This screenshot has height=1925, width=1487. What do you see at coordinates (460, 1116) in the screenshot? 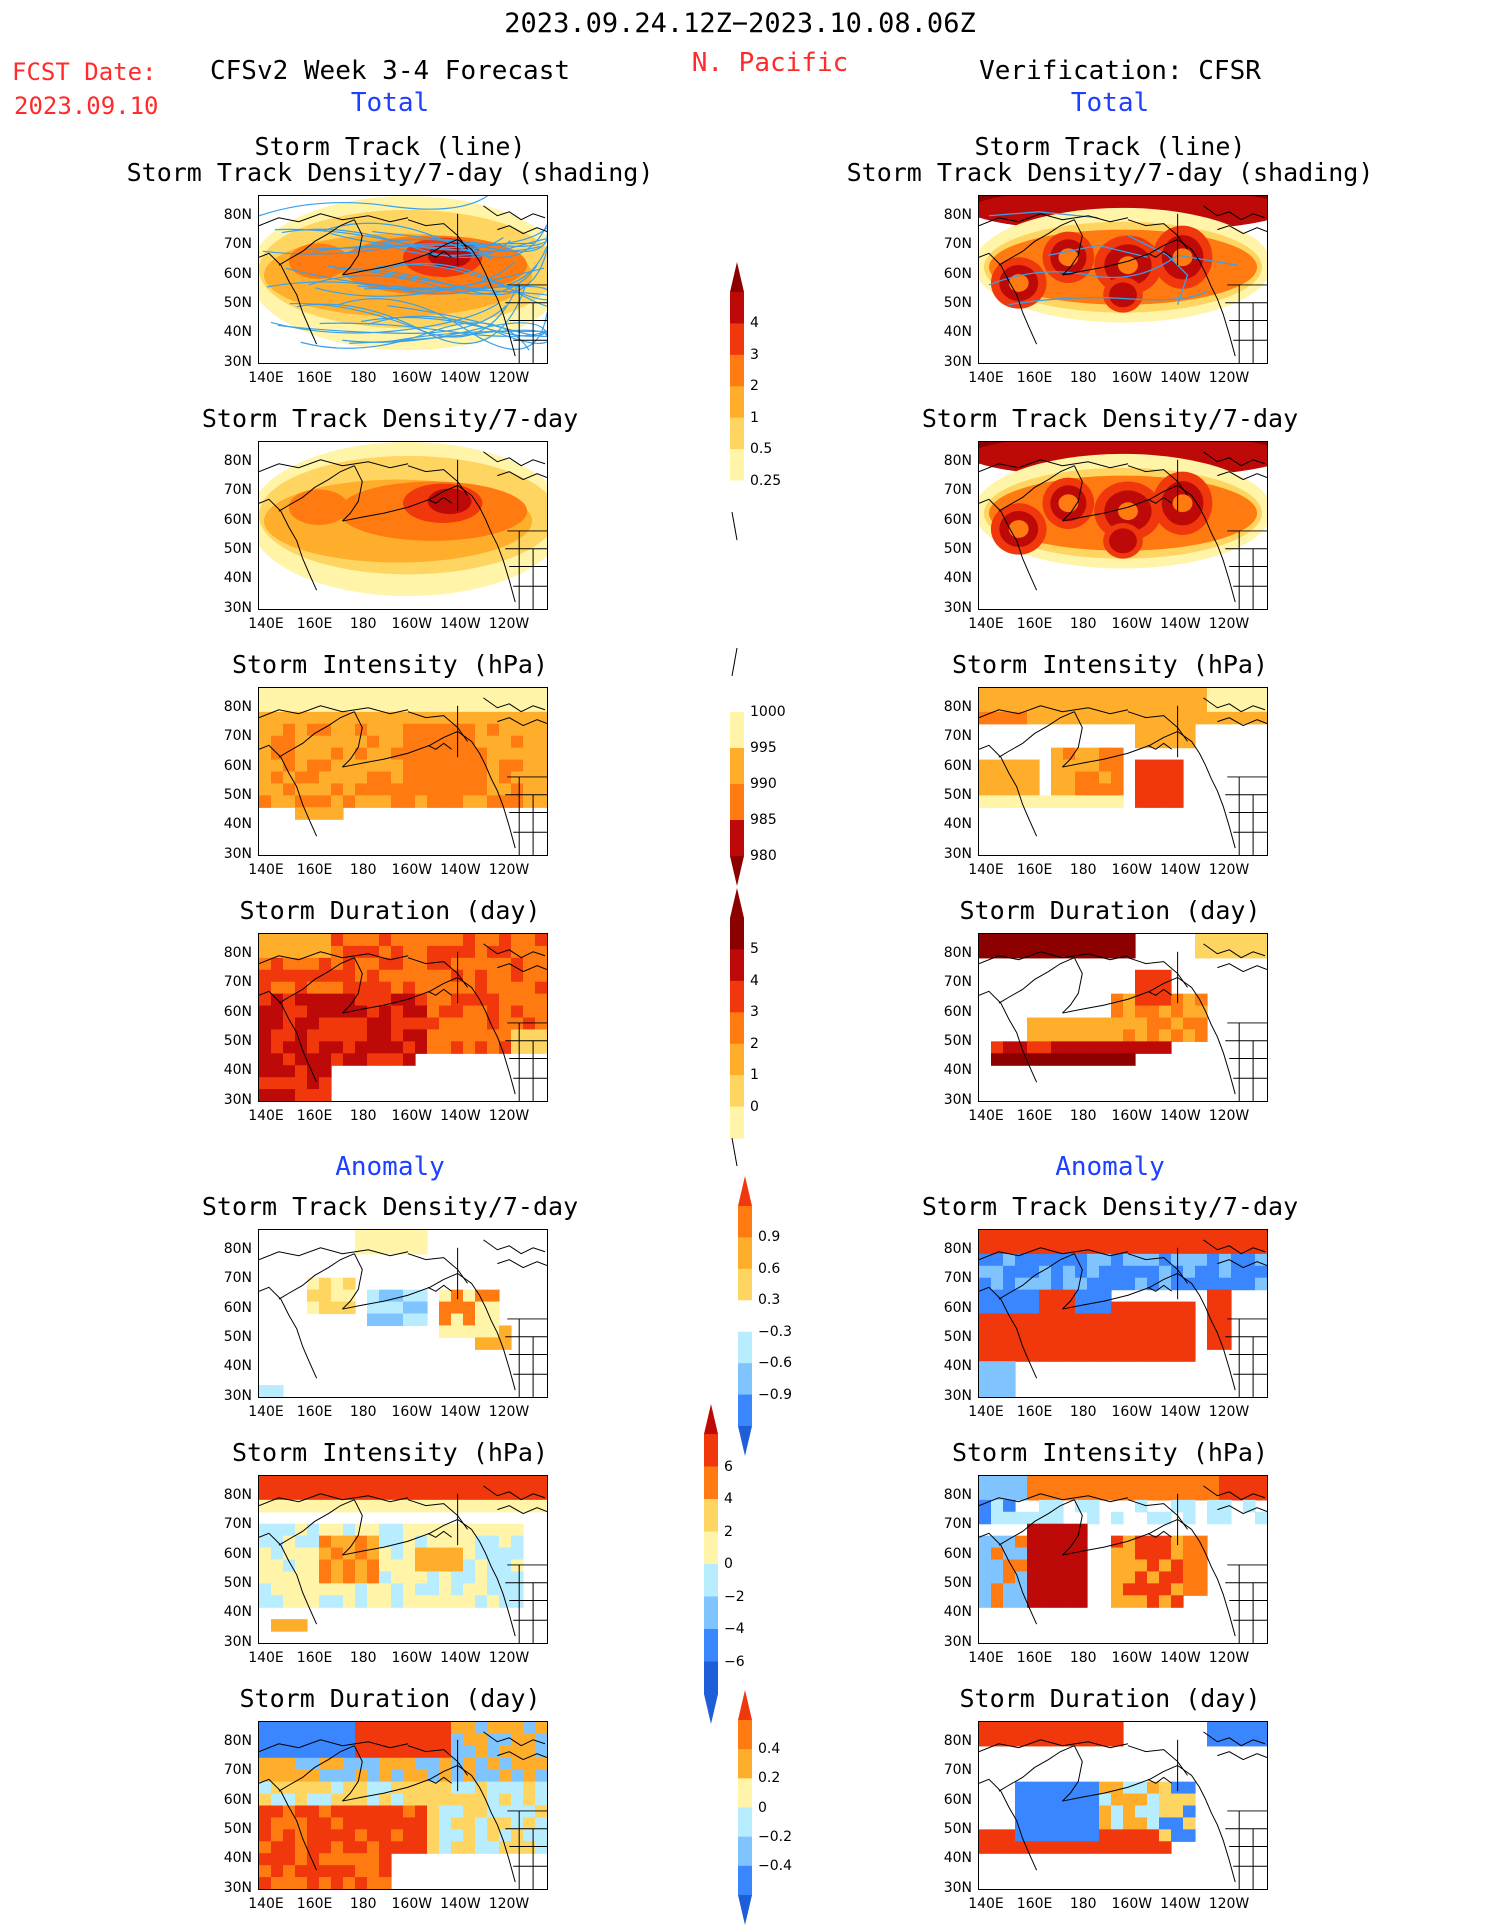
I see `lon-label: 140W` at bounding box center [460, 1116].